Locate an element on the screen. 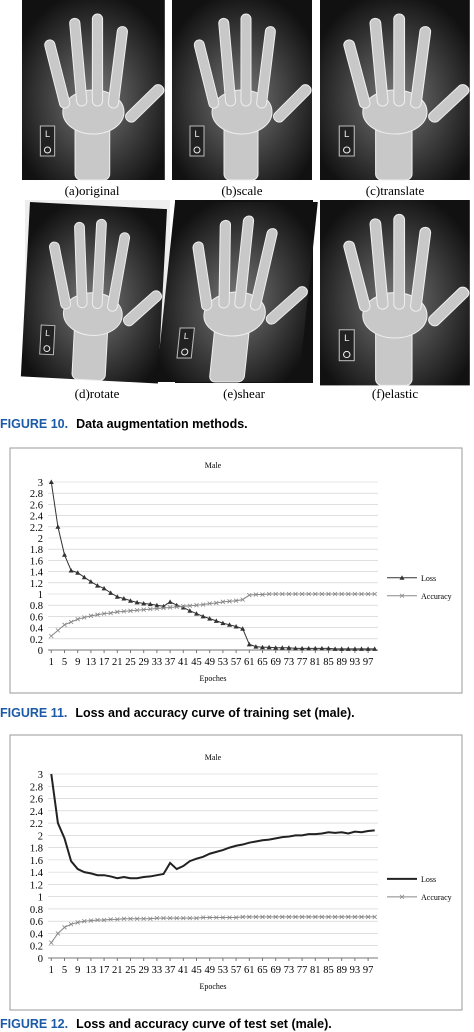  legend-label: Accuracy is located at coordinates (436, 596).